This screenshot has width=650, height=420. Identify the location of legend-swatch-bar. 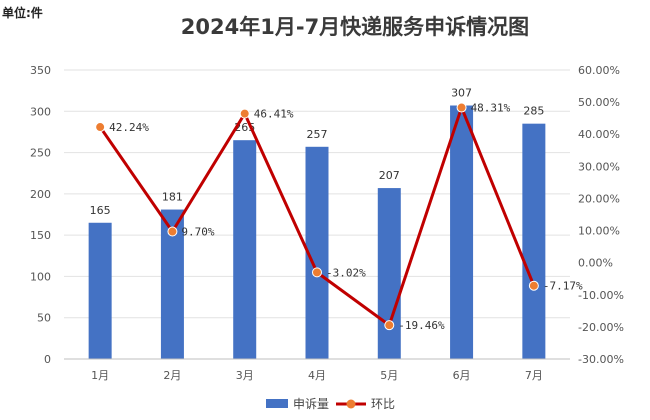
(277, 403).